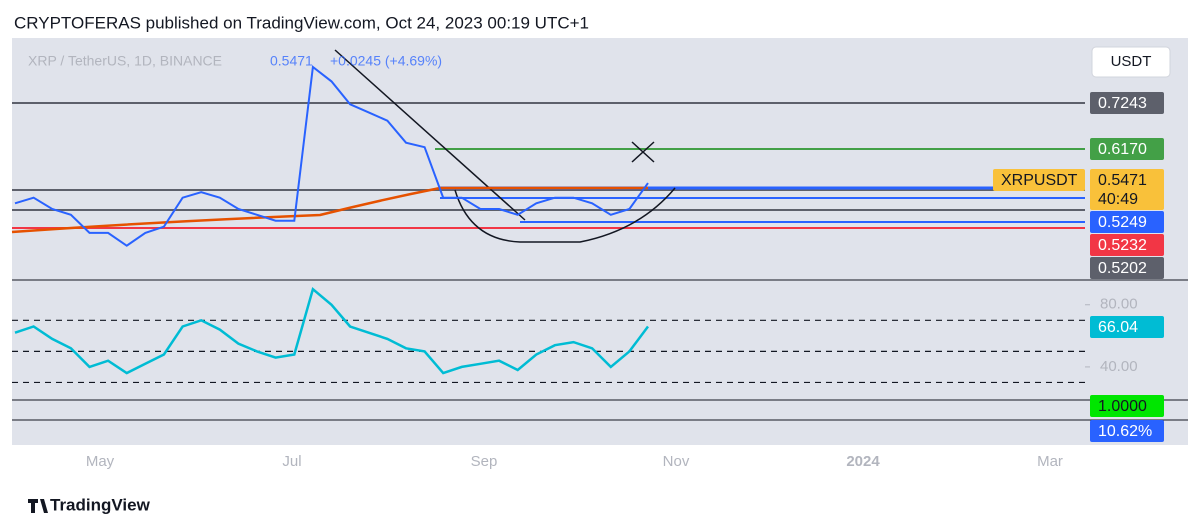  Describe the element at coordinates (1122, 268) in the screenshot. I see `price-label: 0.5202` at that location.